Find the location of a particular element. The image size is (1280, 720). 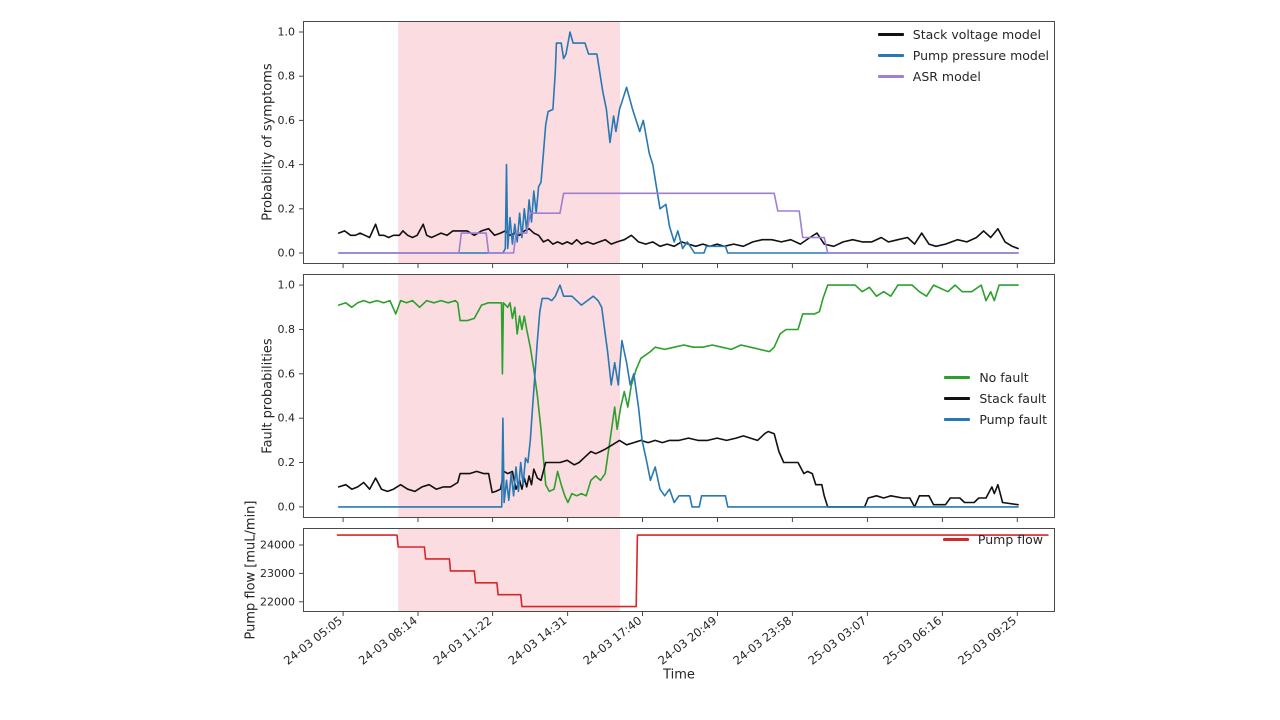

x-tick-label: 24-03 23:58 is located at coordinates (762, 640).